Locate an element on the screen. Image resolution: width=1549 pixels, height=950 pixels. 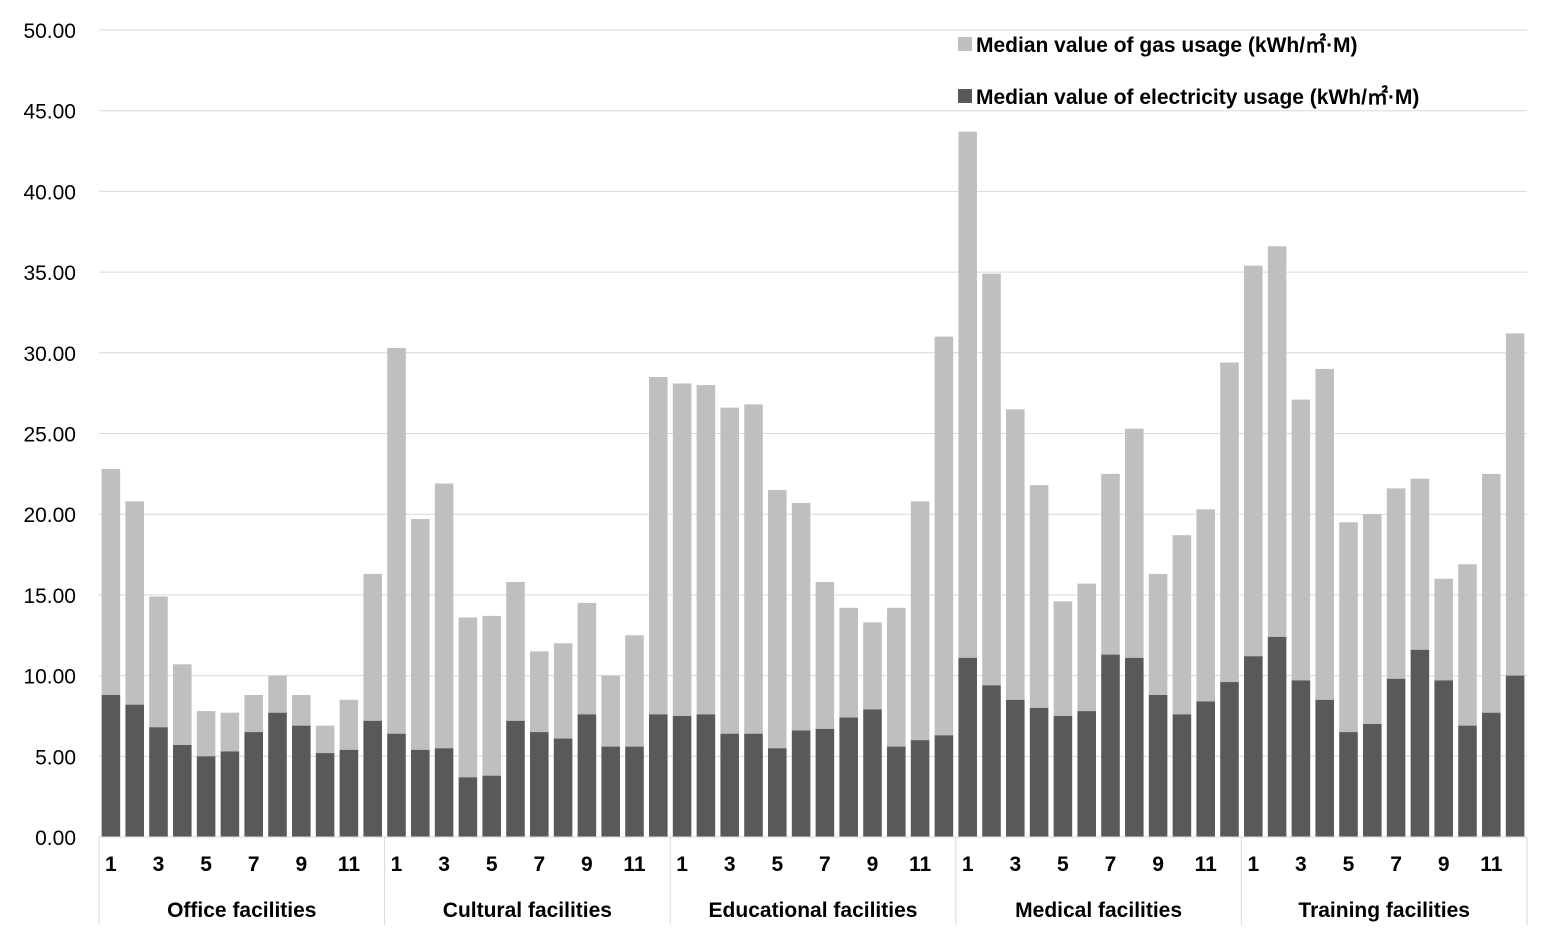
y-tick-label: 35.00 is located at coordinates (49, 273).